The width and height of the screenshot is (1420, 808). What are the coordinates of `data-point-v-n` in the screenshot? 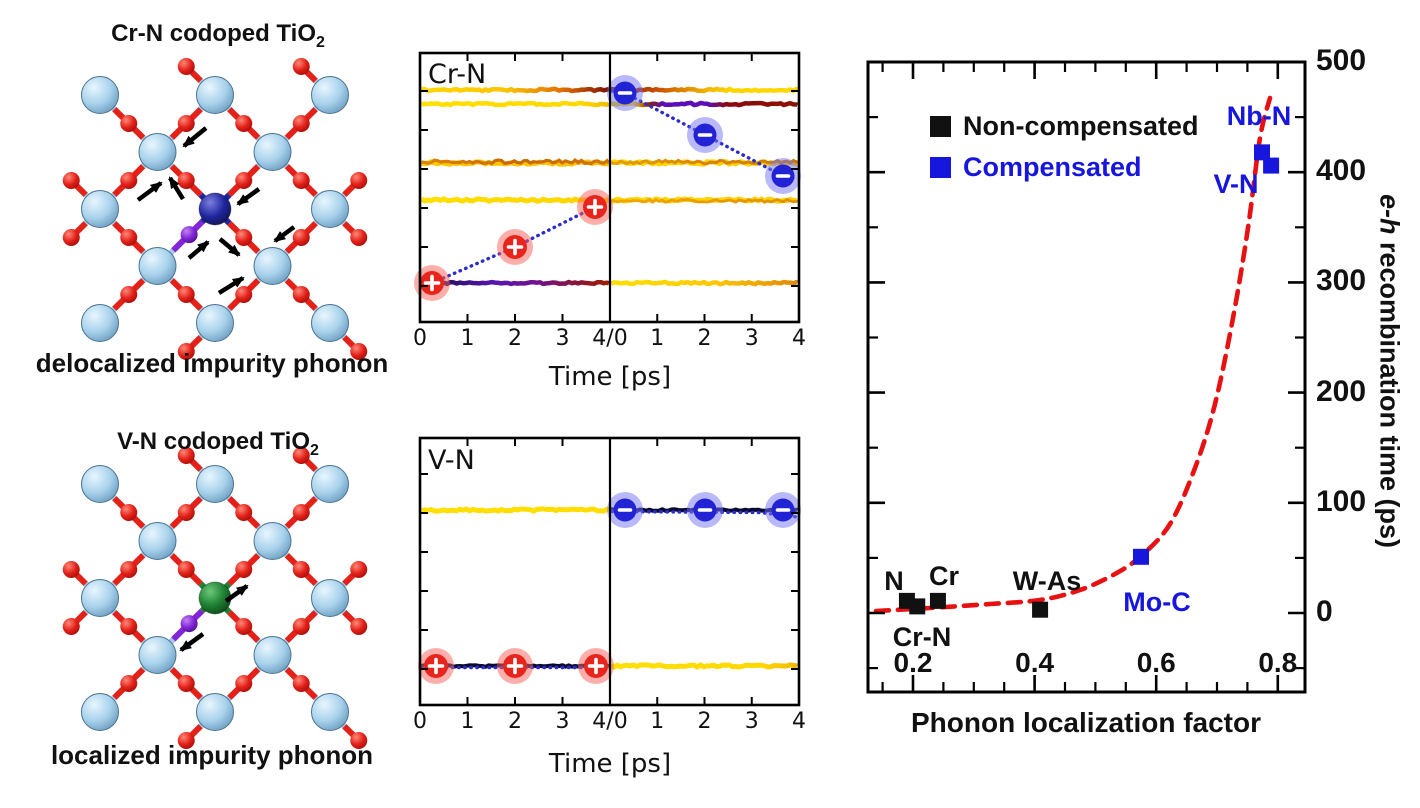 It's located at (1271, 165).